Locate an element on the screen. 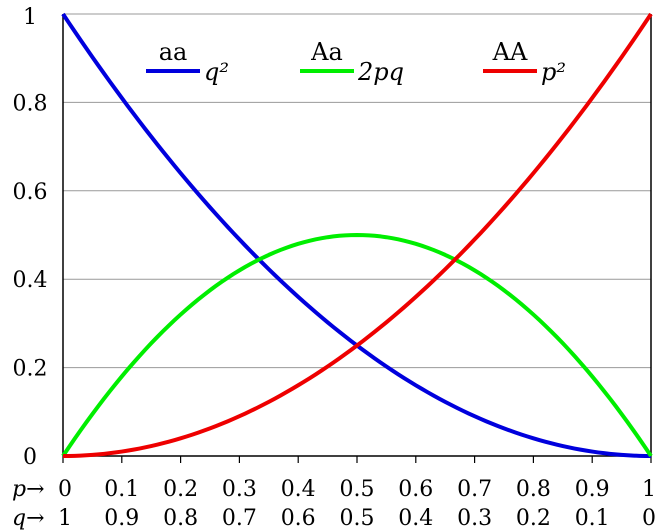 Image resolution: width=660 pixels, height=531 pixels. legend-formula-label: 2pq is located at coordinates (380, 72).